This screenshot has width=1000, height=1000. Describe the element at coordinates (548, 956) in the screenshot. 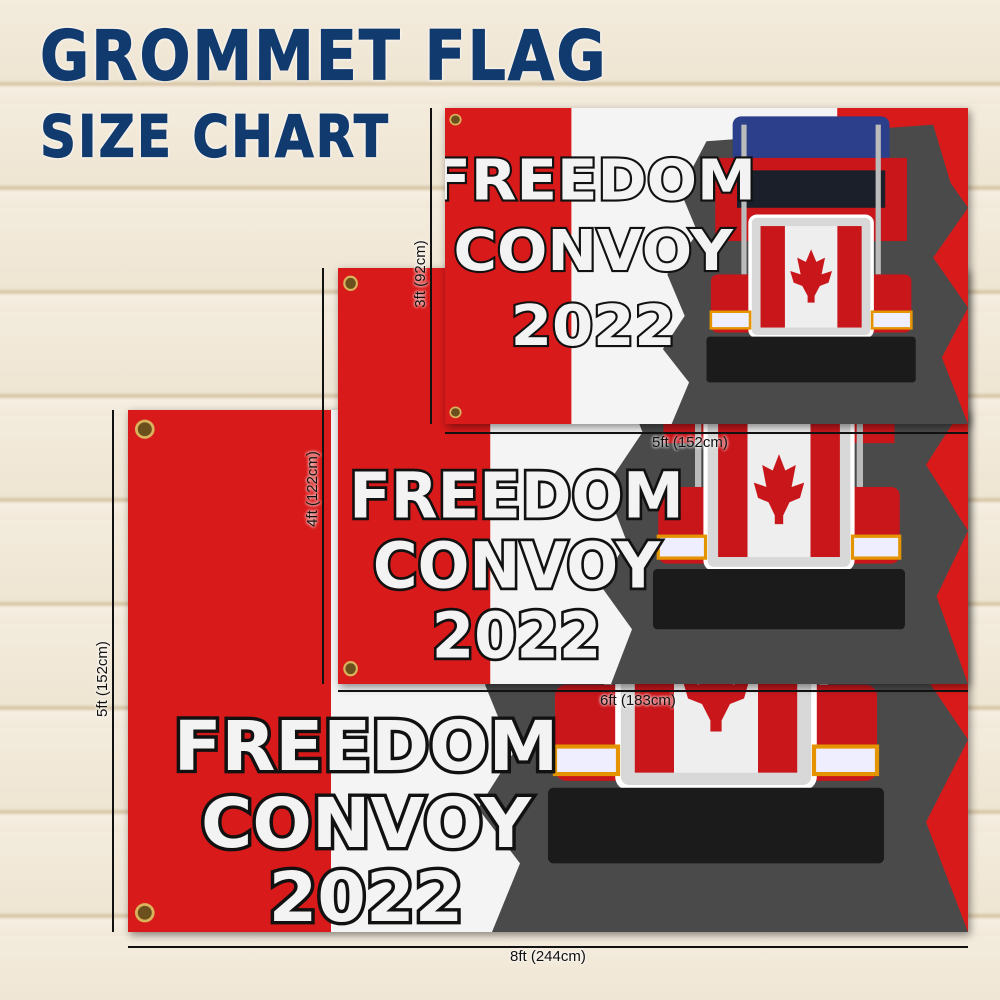

I see `width-label: 8ft (244cm)` at that location.